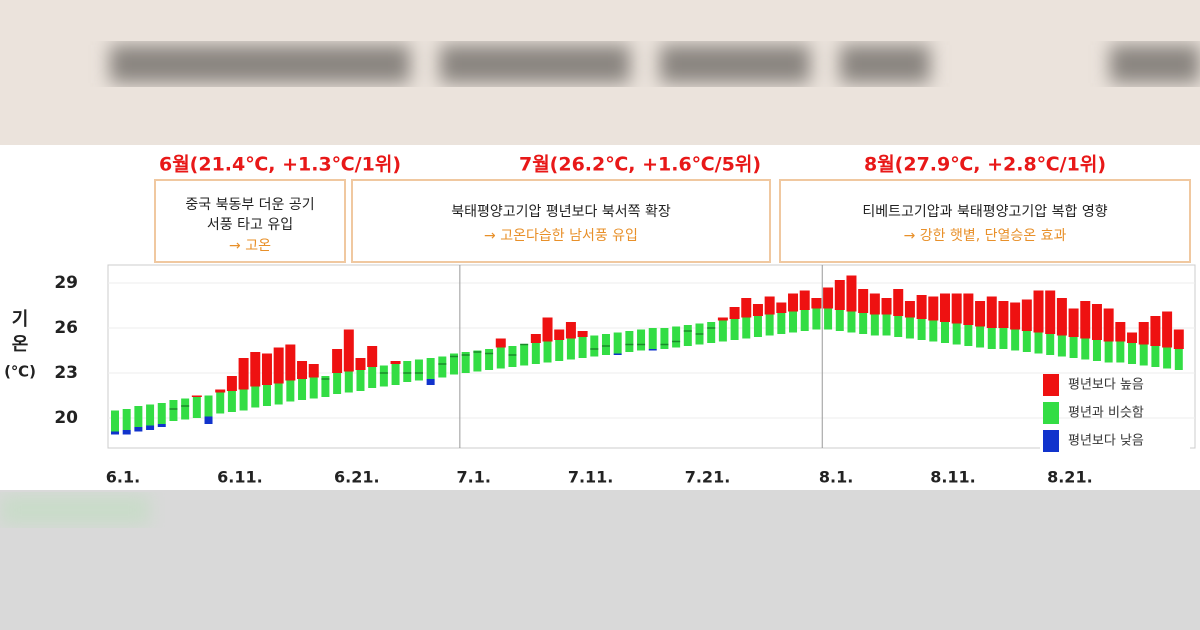 This screenshot has width=1200, height=630. I want to click on box-text: 서풍 타고 유입, so click(250, 225).